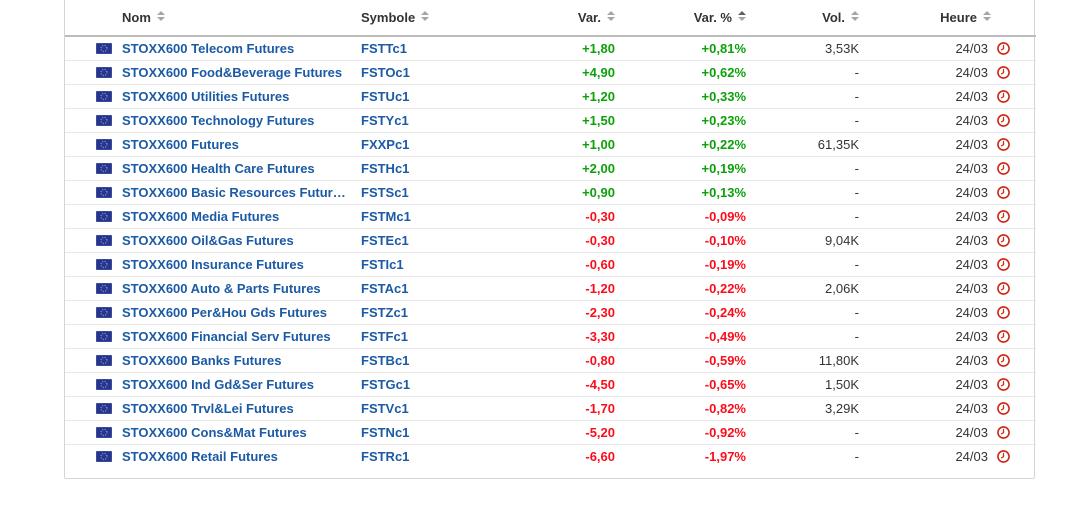 The height and width of the screenshot is (508, 1080). I want to click on column-header-symbol: Symbole, so click(413, 18).